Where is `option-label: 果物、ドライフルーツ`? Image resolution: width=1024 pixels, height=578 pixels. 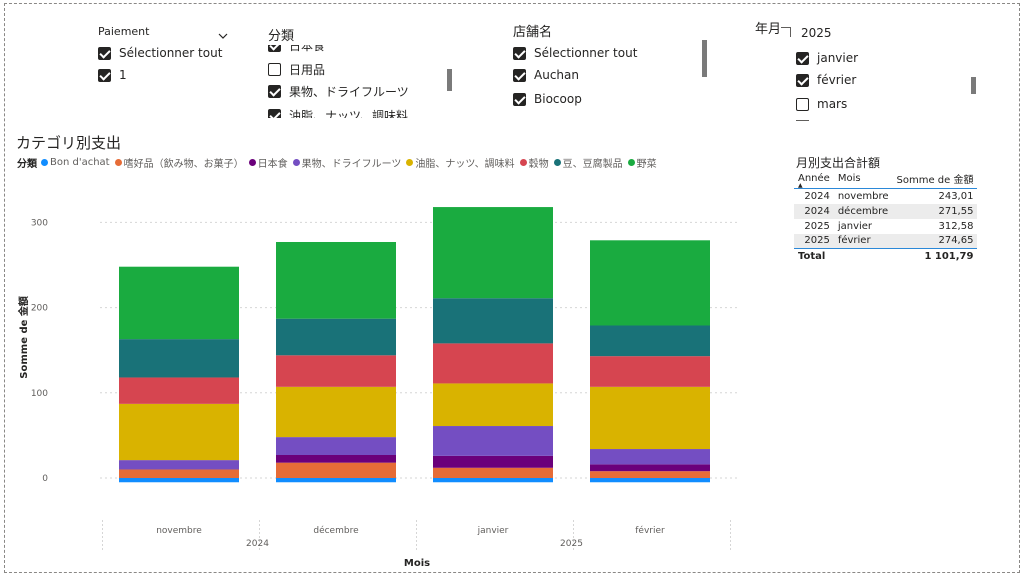
option-label: 果物、ドライフルーツ is located at coordinates (349, 92).